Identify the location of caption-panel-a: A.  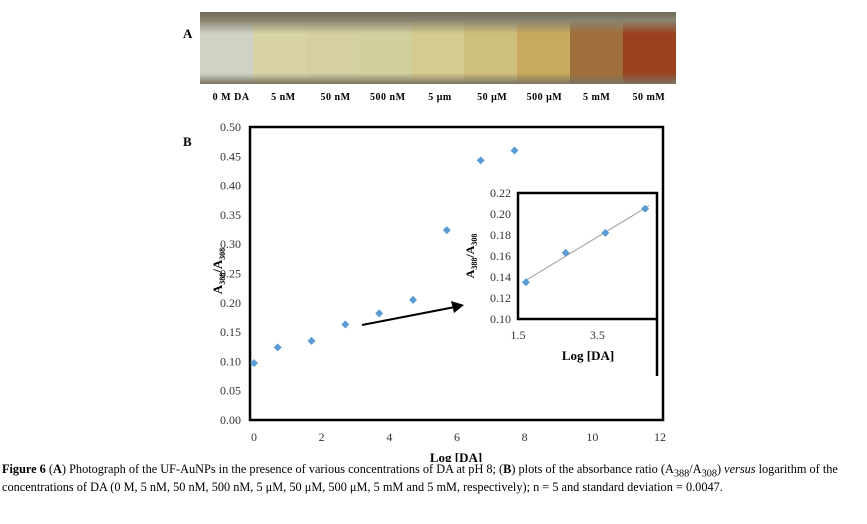
(57, 469).